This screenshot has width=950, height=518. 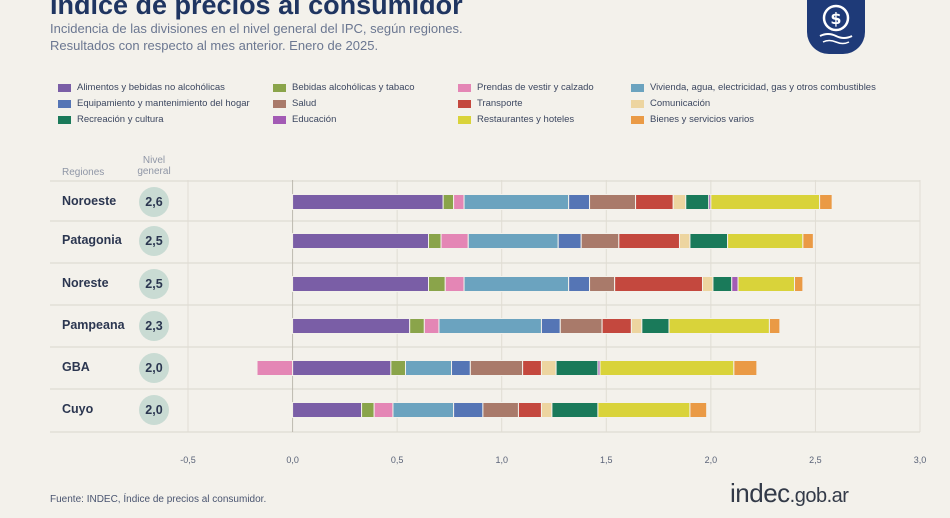 What do you see at coordinates (92, 240) in the screenshot?
I see `region-label: Patagonia` at bounding box center [92, 240].